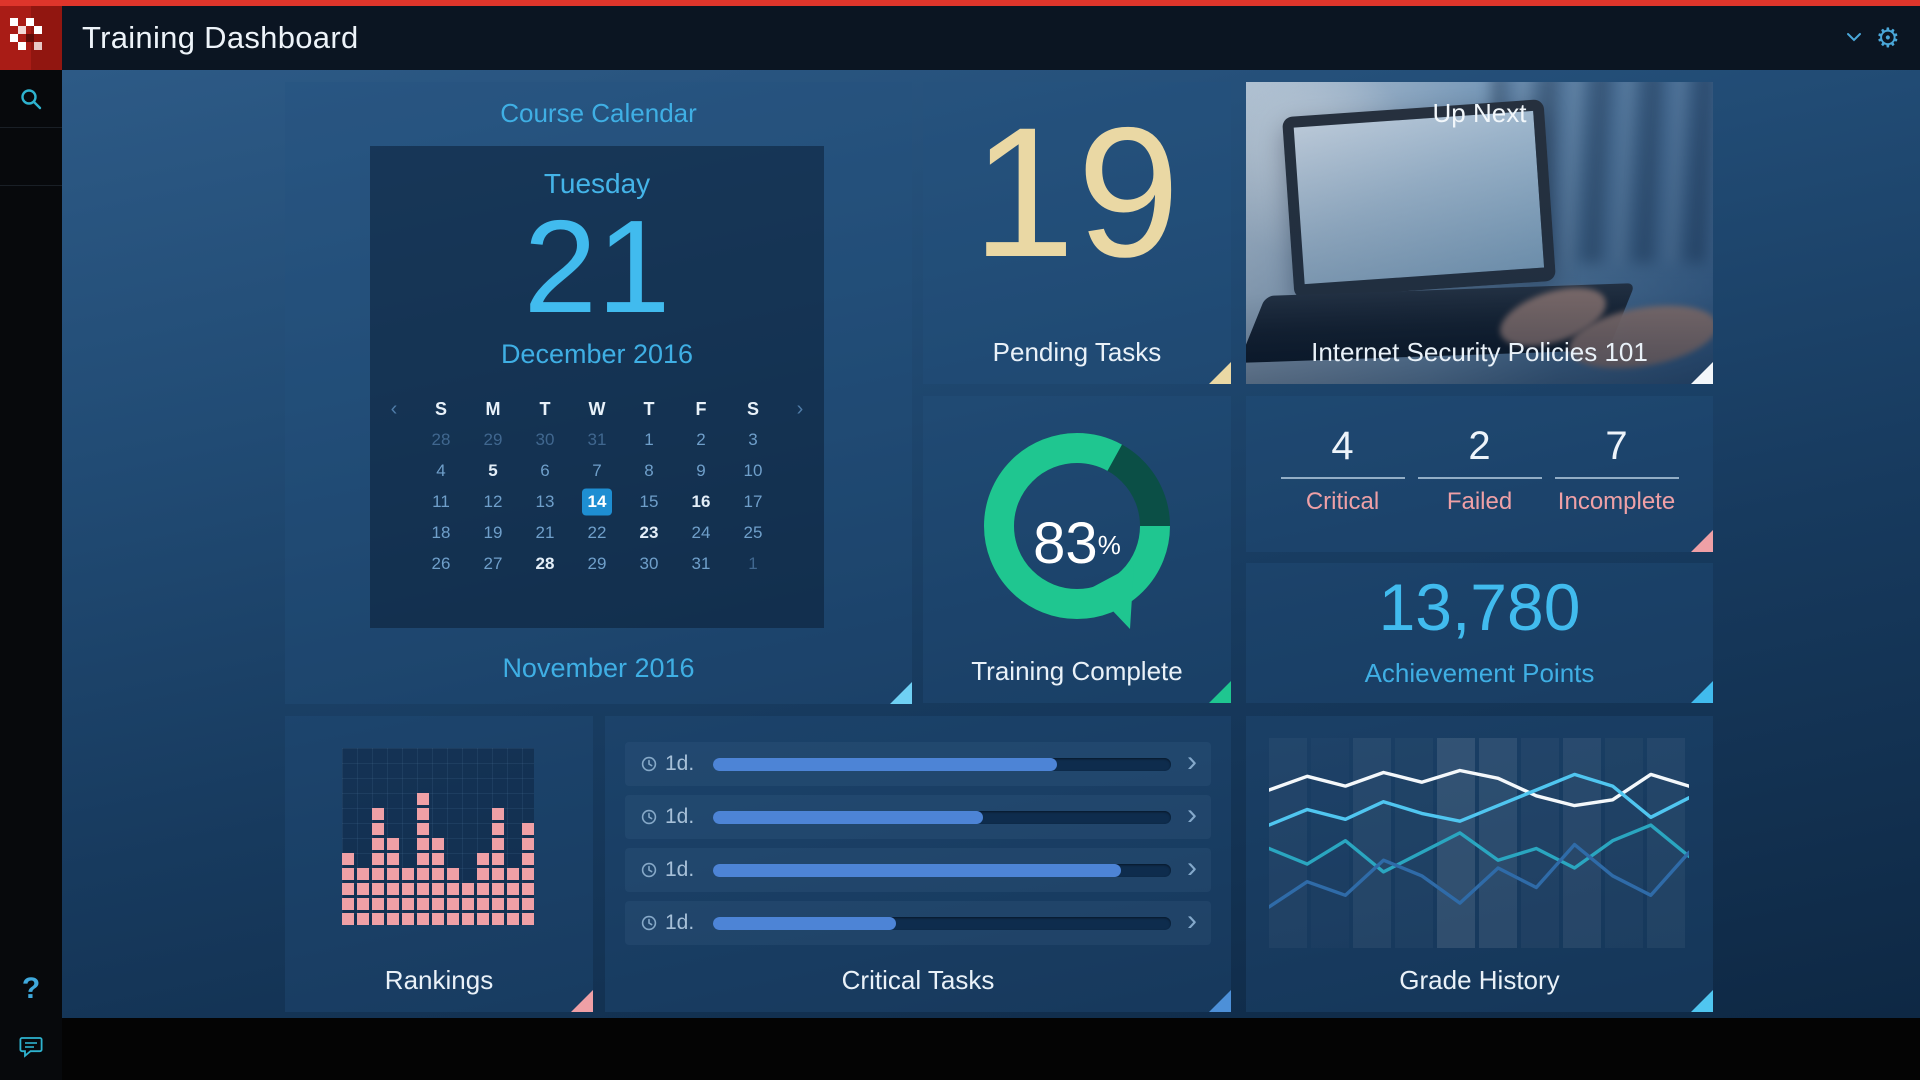 This screenshot has width=1920, height=1080. Describe the element at coordinates (1479, 233) in the screenshot. I see `up-next-card: Up Next Internet Security Policies 101` at that location.